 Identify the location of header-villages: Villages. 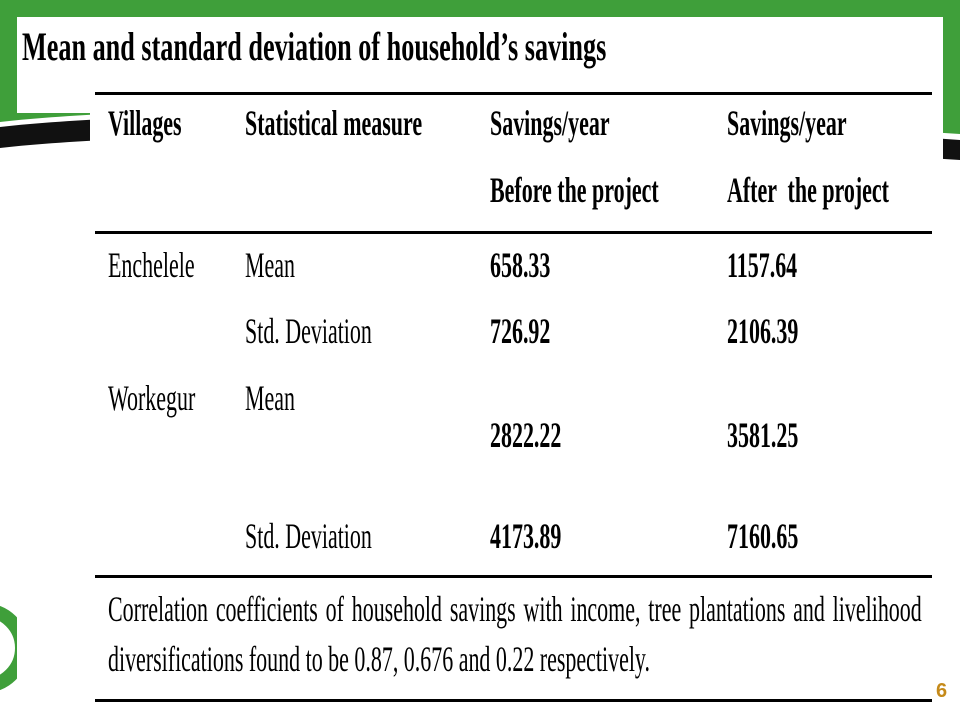
(145, 123).